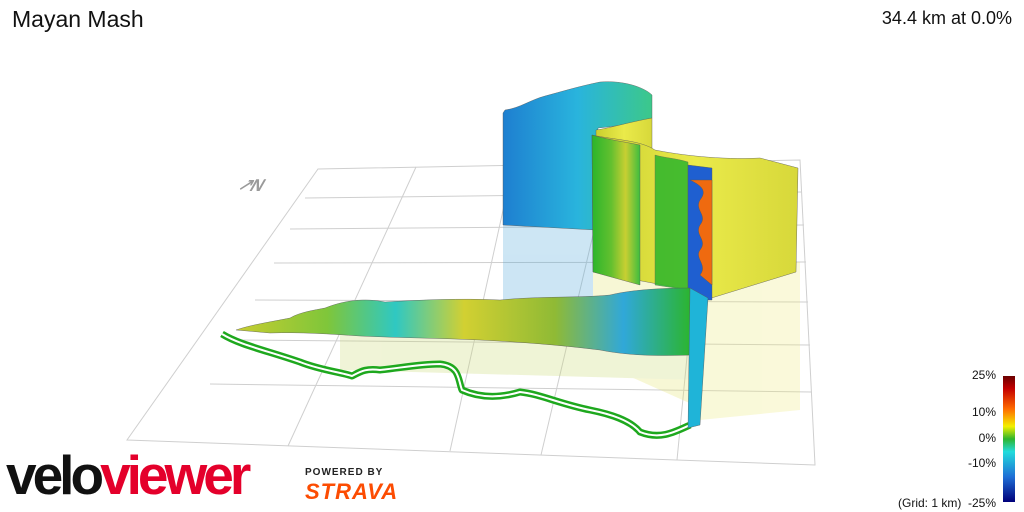 The width and height of the screenshot is (1024, 512). I want to click on legend-label-25: 25%, so click(983, 375).